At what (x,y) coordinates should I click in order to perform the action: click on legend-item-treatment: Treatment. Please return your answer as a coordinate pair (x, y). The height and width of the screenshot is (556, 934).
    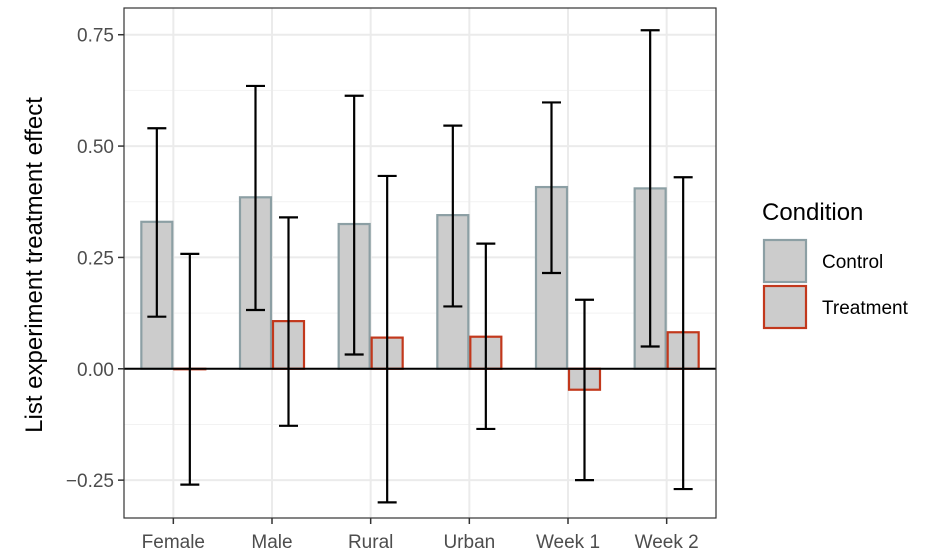
    Looking at the image, I should click on (835, 307).